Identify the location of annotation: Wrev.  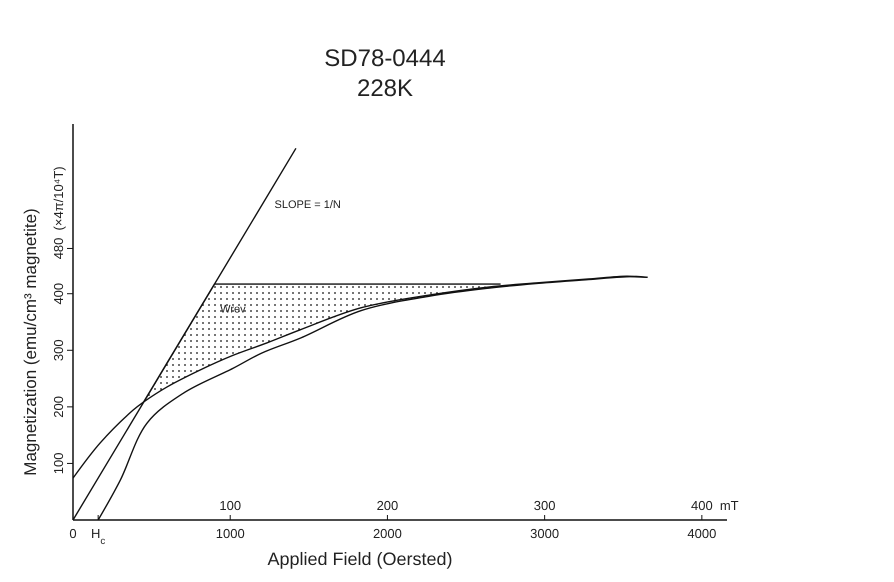
(233, 309).